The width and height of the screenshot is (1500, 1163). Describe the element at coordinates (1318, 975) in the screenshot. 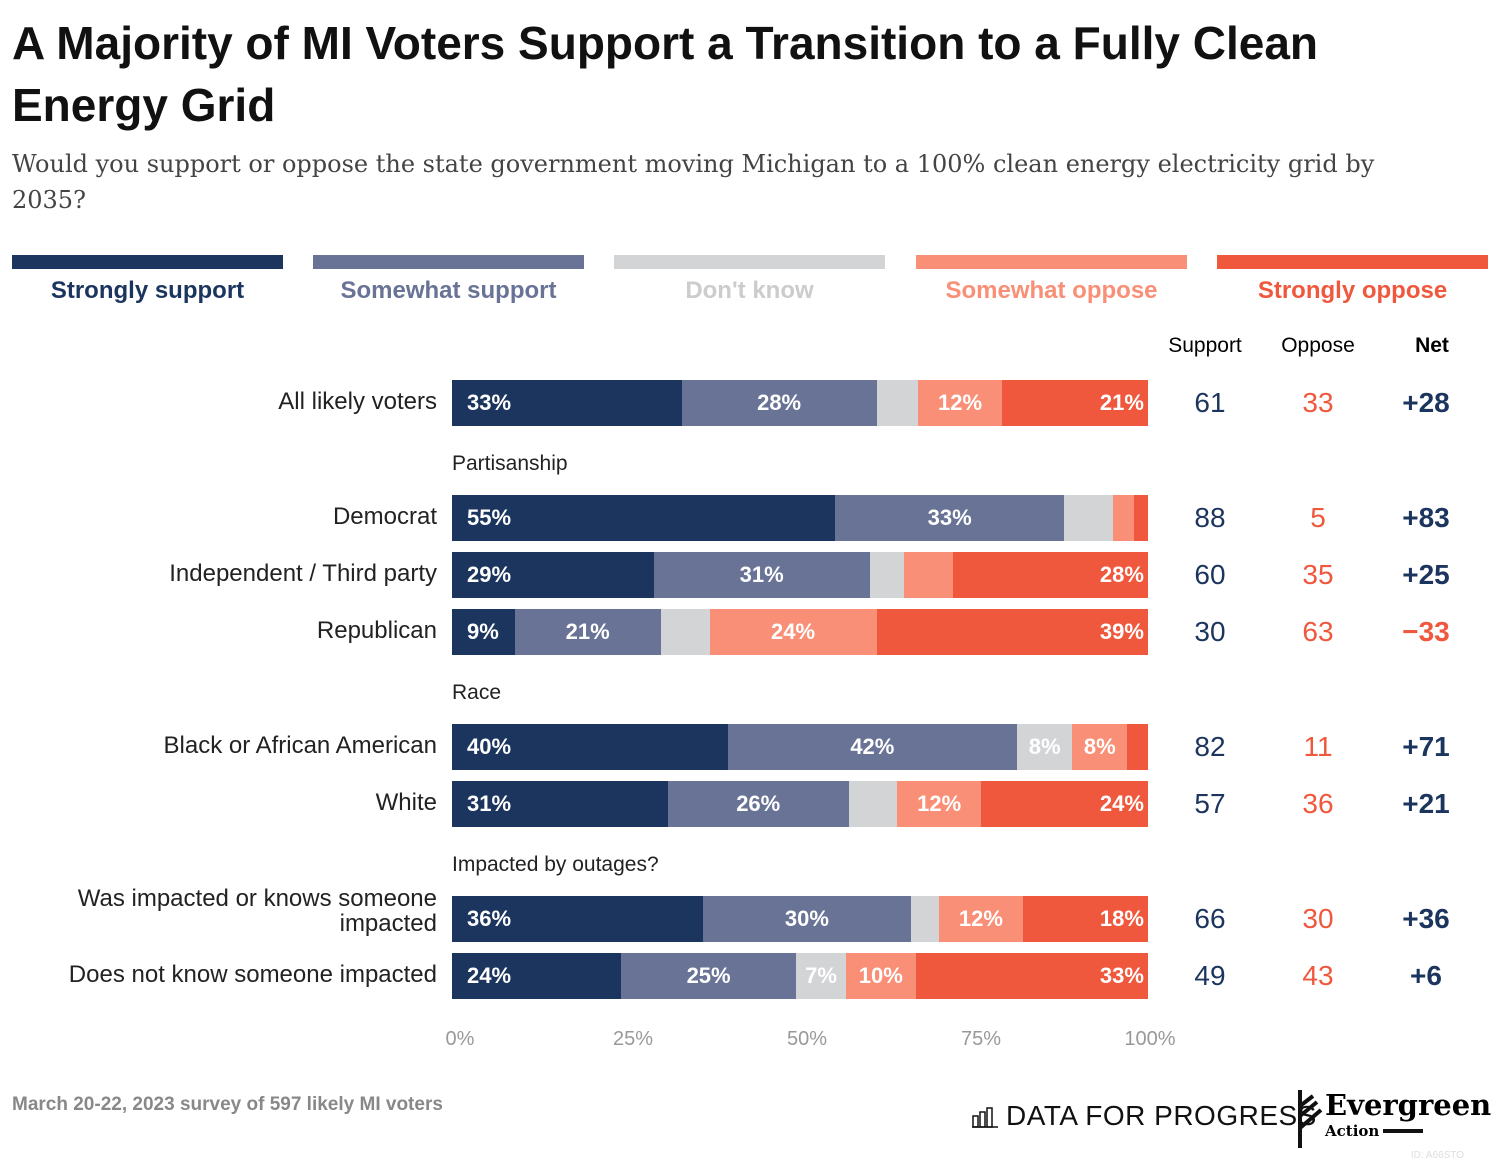

I see `oppose-value: 43` at that location.